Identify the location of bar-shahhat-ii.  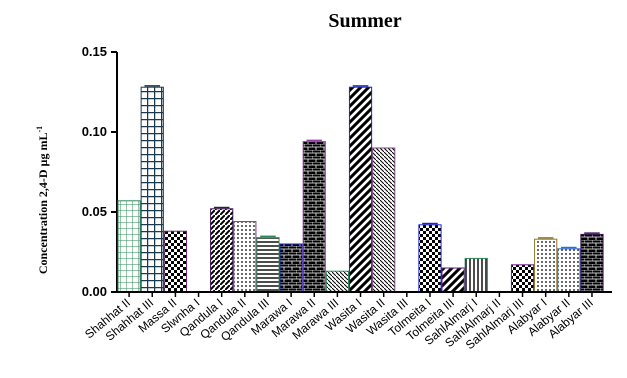
(129, 246).